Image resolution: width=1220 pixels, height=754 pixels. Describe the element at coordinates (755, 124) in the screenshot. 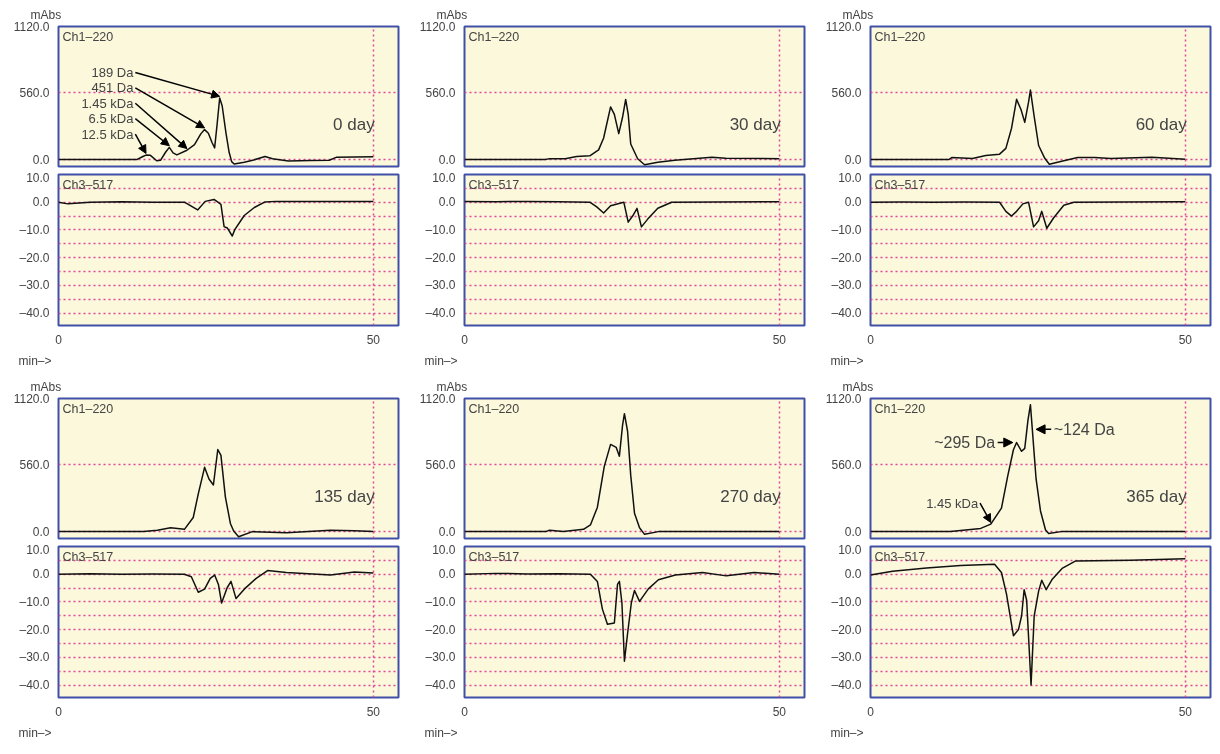

I see `annotation: 30 day` at that location.